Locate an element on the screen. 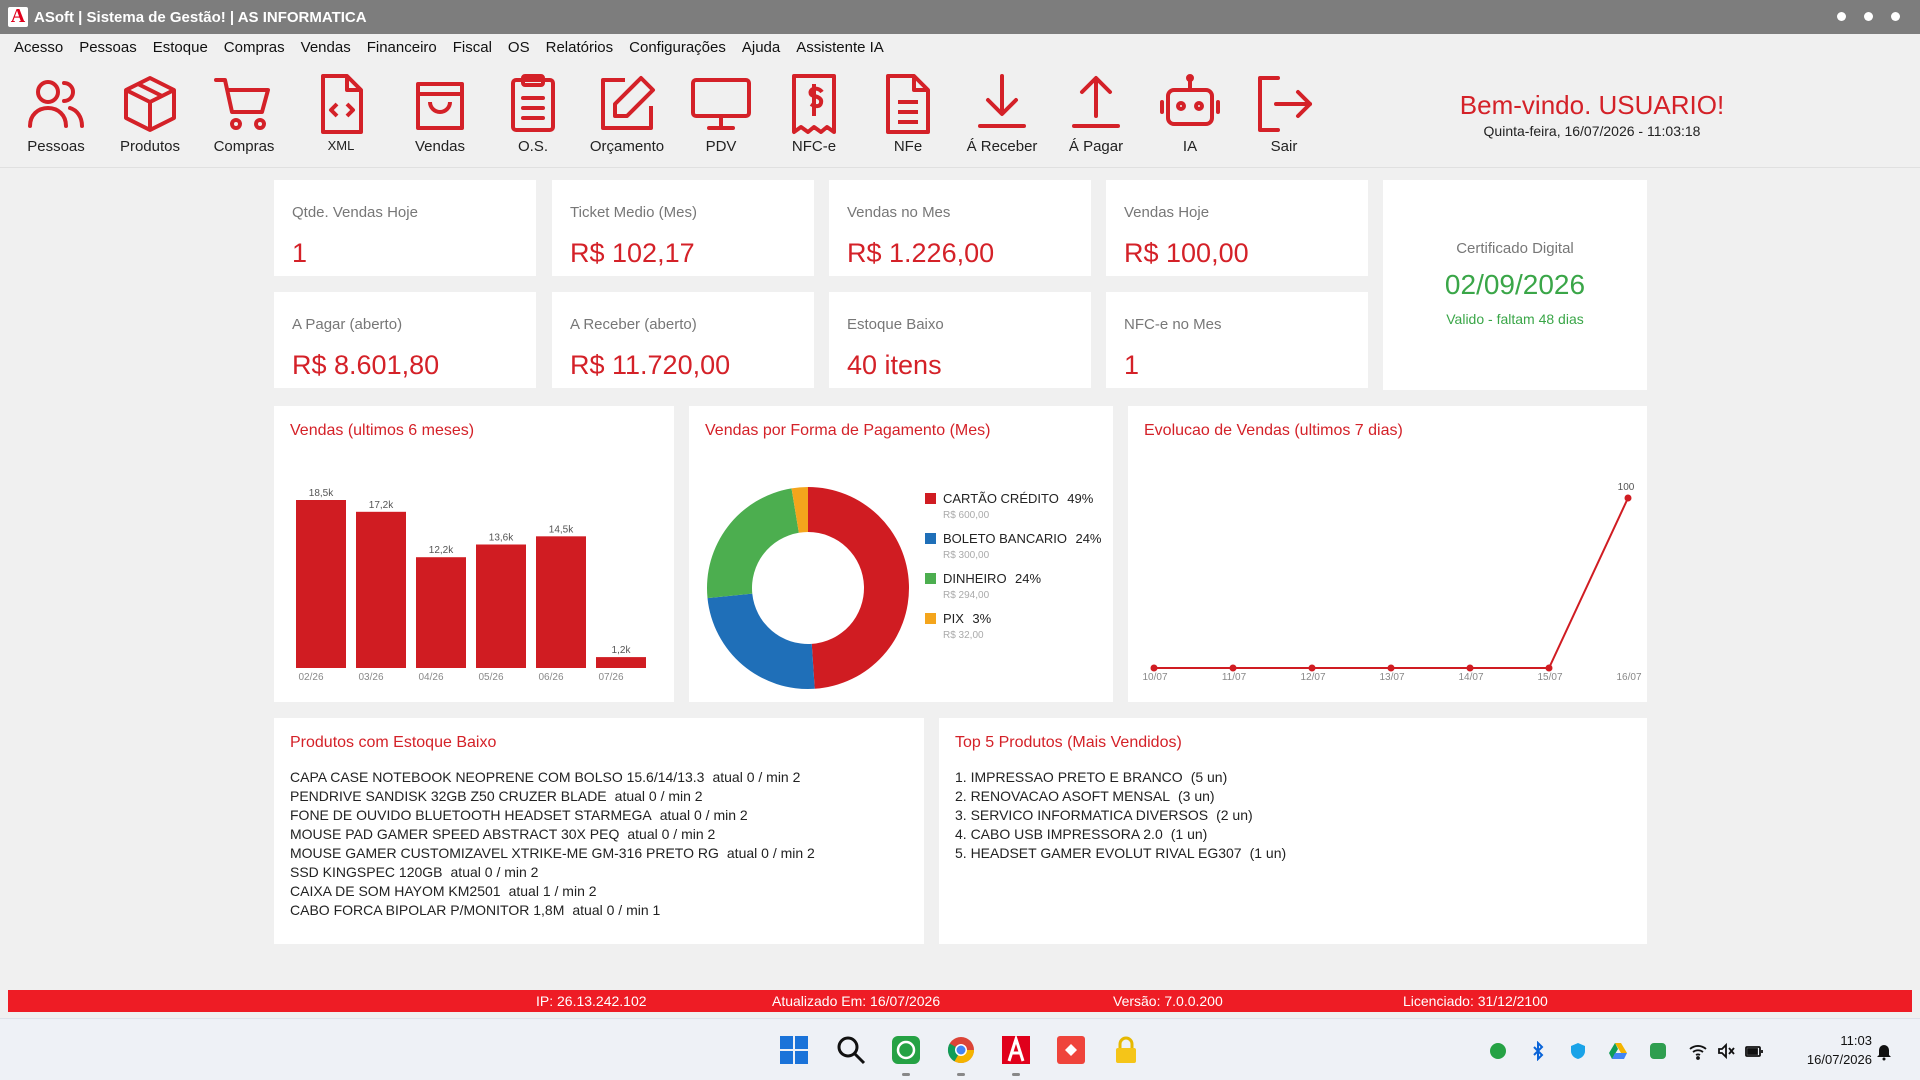  menu-fiscal: Fiscal is located at coordinates (472, 47).